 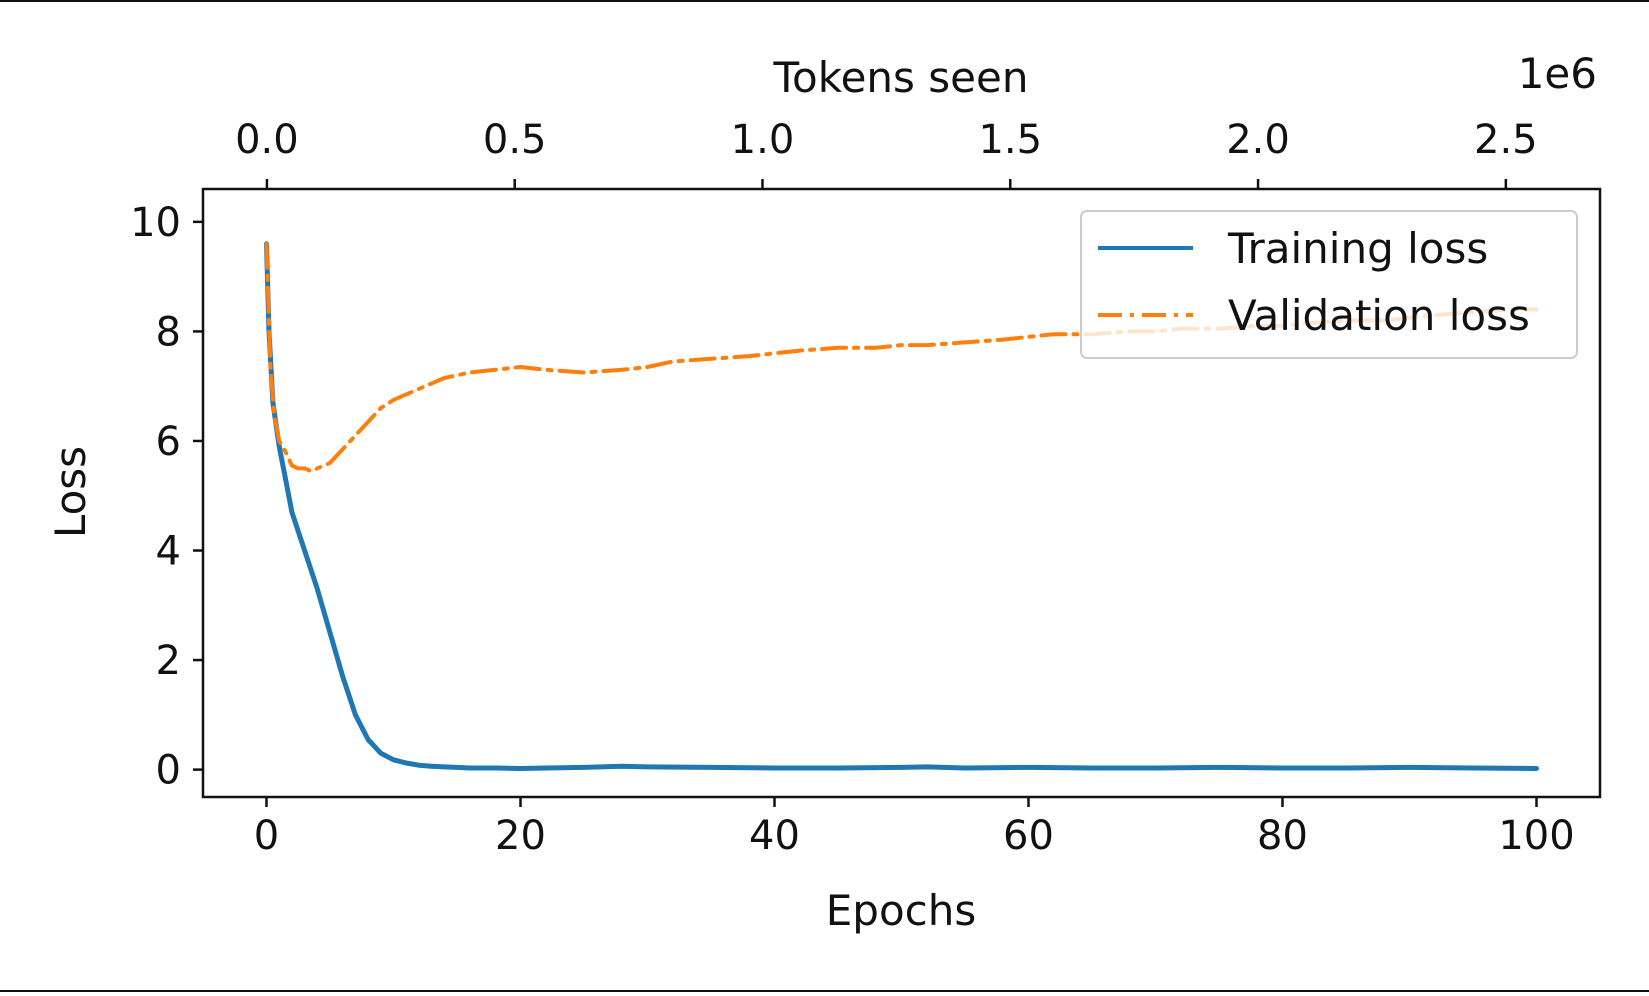 I want to click on y-tick-label: 2, so click(x=168, y=661).